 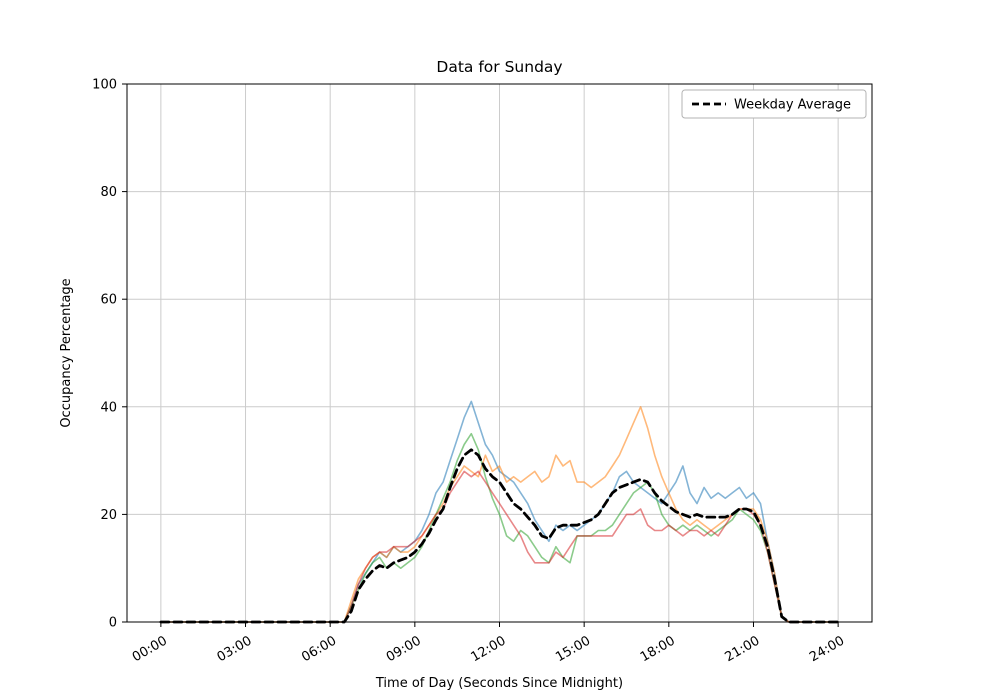 I want to click on legend-box, so click(x=774, y=104).